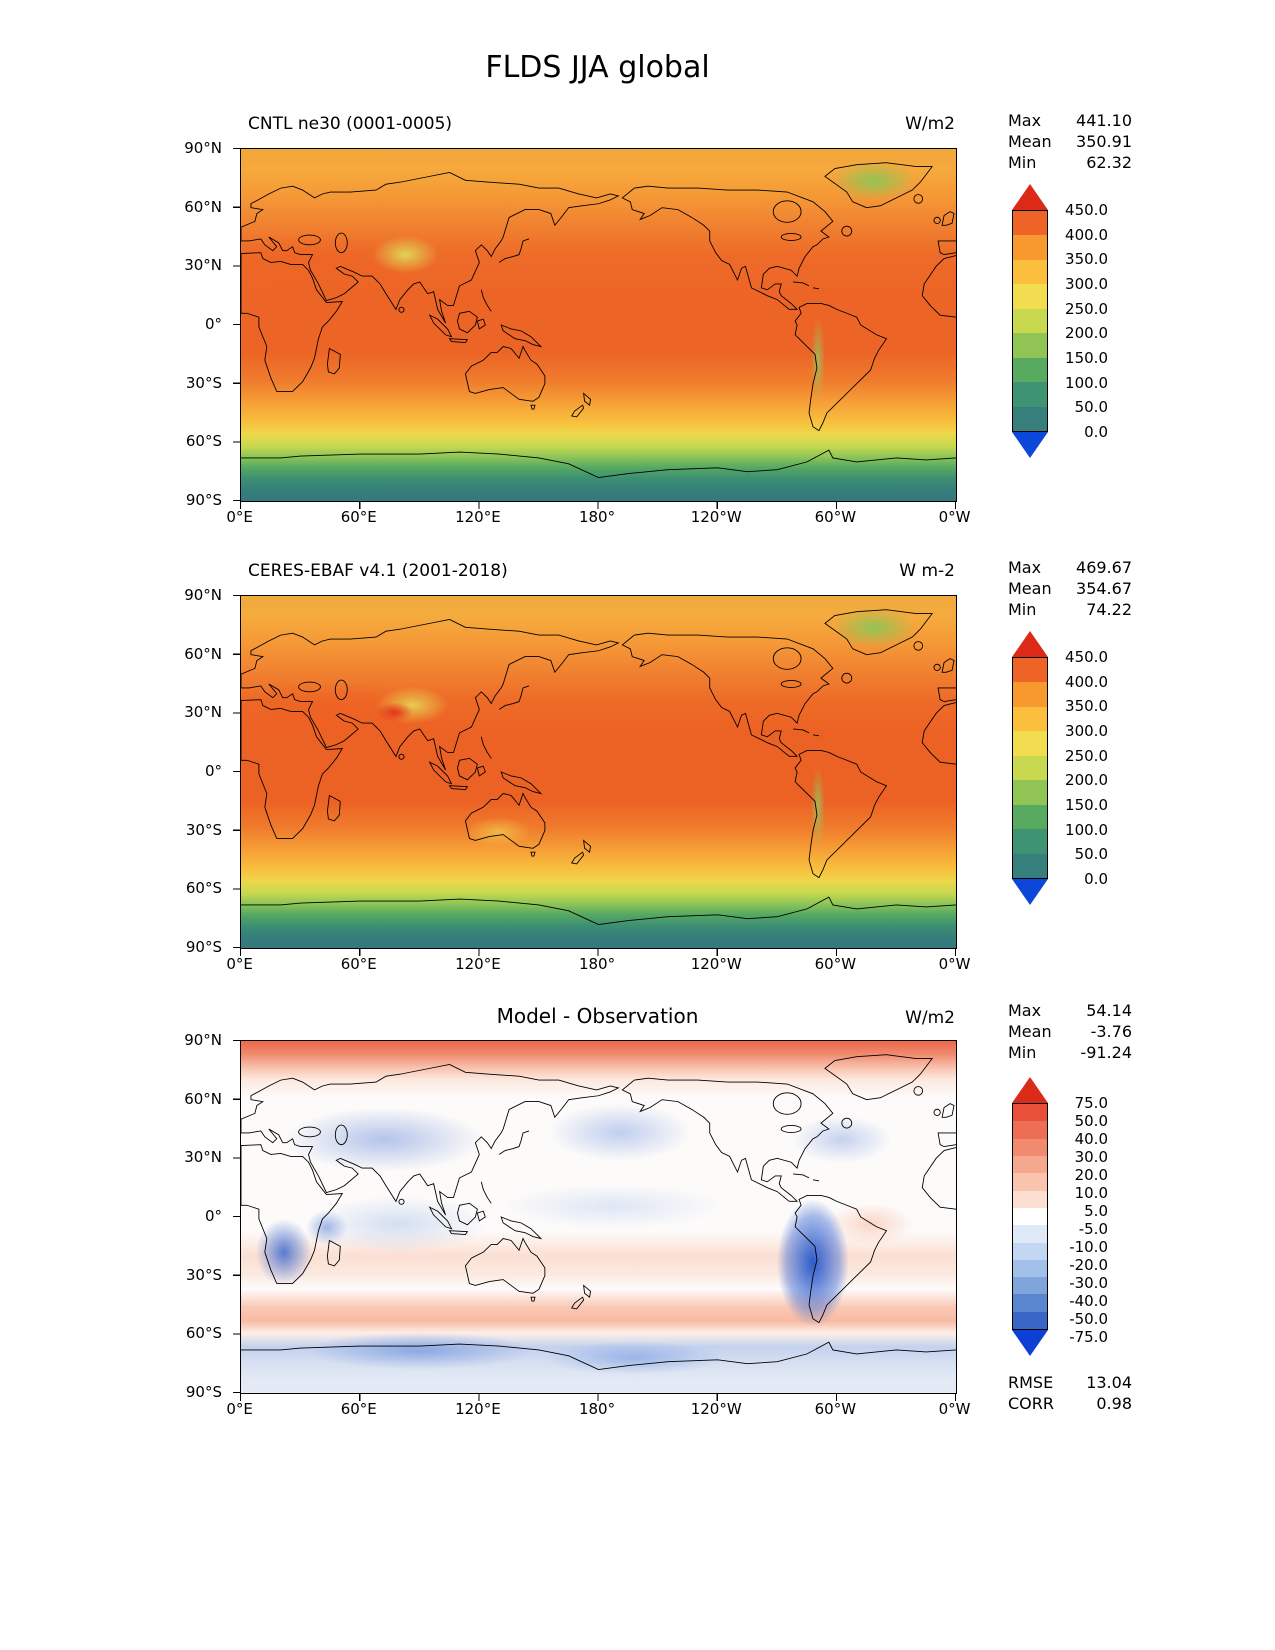 Image resolution: width=1275 pixels, height=1650 pixels. I want to click on stat-value: 469.67, so click(1104, 567).